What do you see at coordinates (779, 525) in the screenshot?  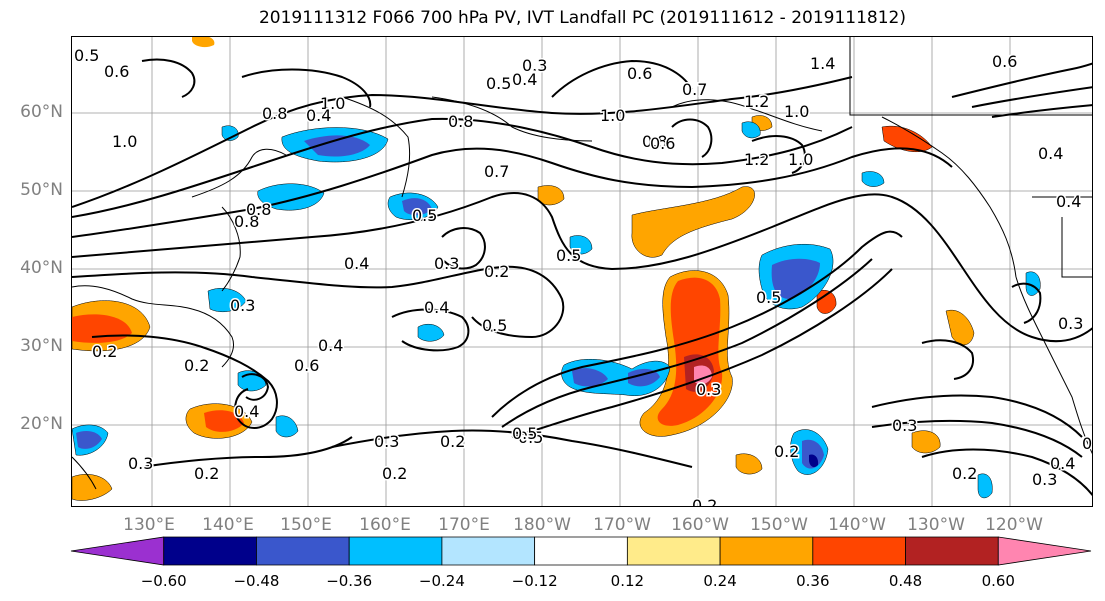 I see `longitude-label: 150°W` at bounding box center [779, 525].